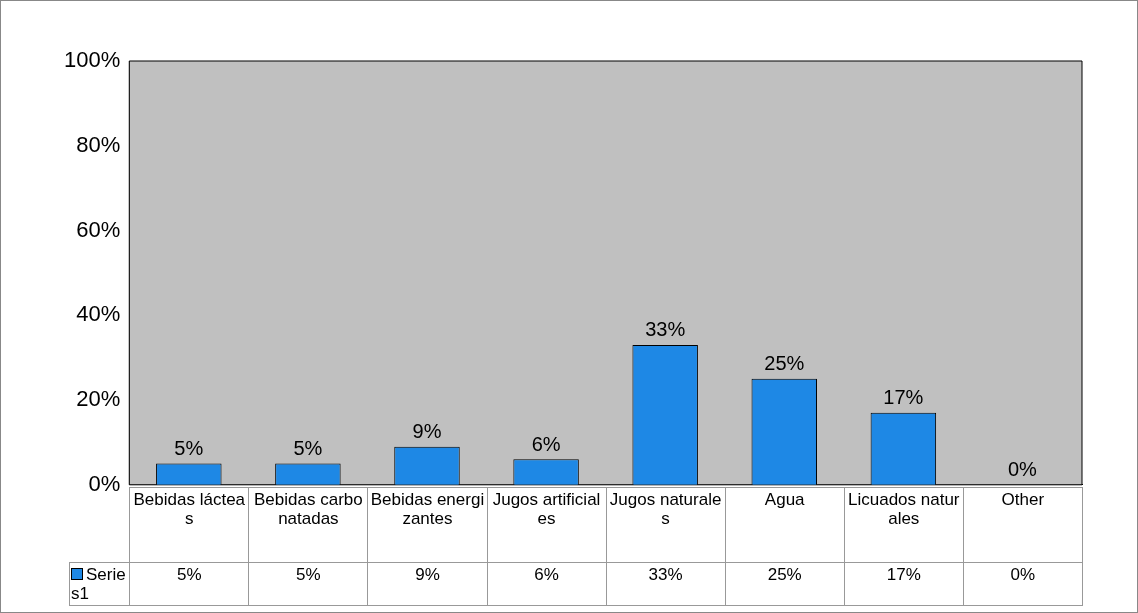 This screenshot has width=1138, height=613. What do you see at coordinates (546, 443) in the screenshot?
I see `text: 6%` at bounding box center [546, 443].